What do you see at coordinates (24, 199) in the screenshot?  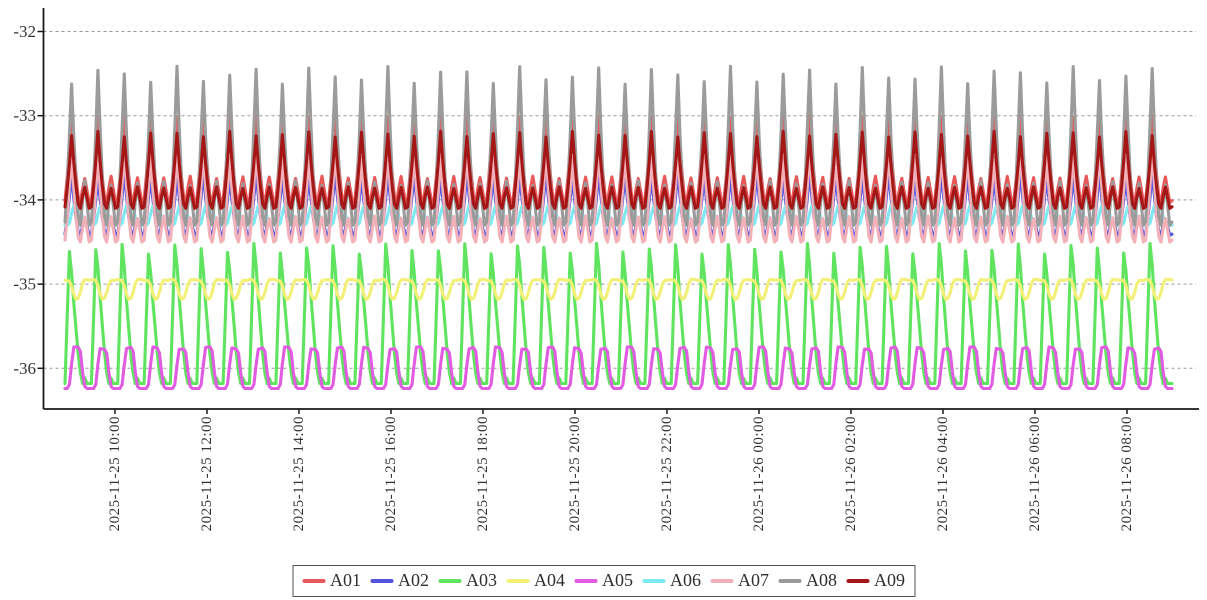 I see `y-tick-label: -34` at bounding box center [24, 199].